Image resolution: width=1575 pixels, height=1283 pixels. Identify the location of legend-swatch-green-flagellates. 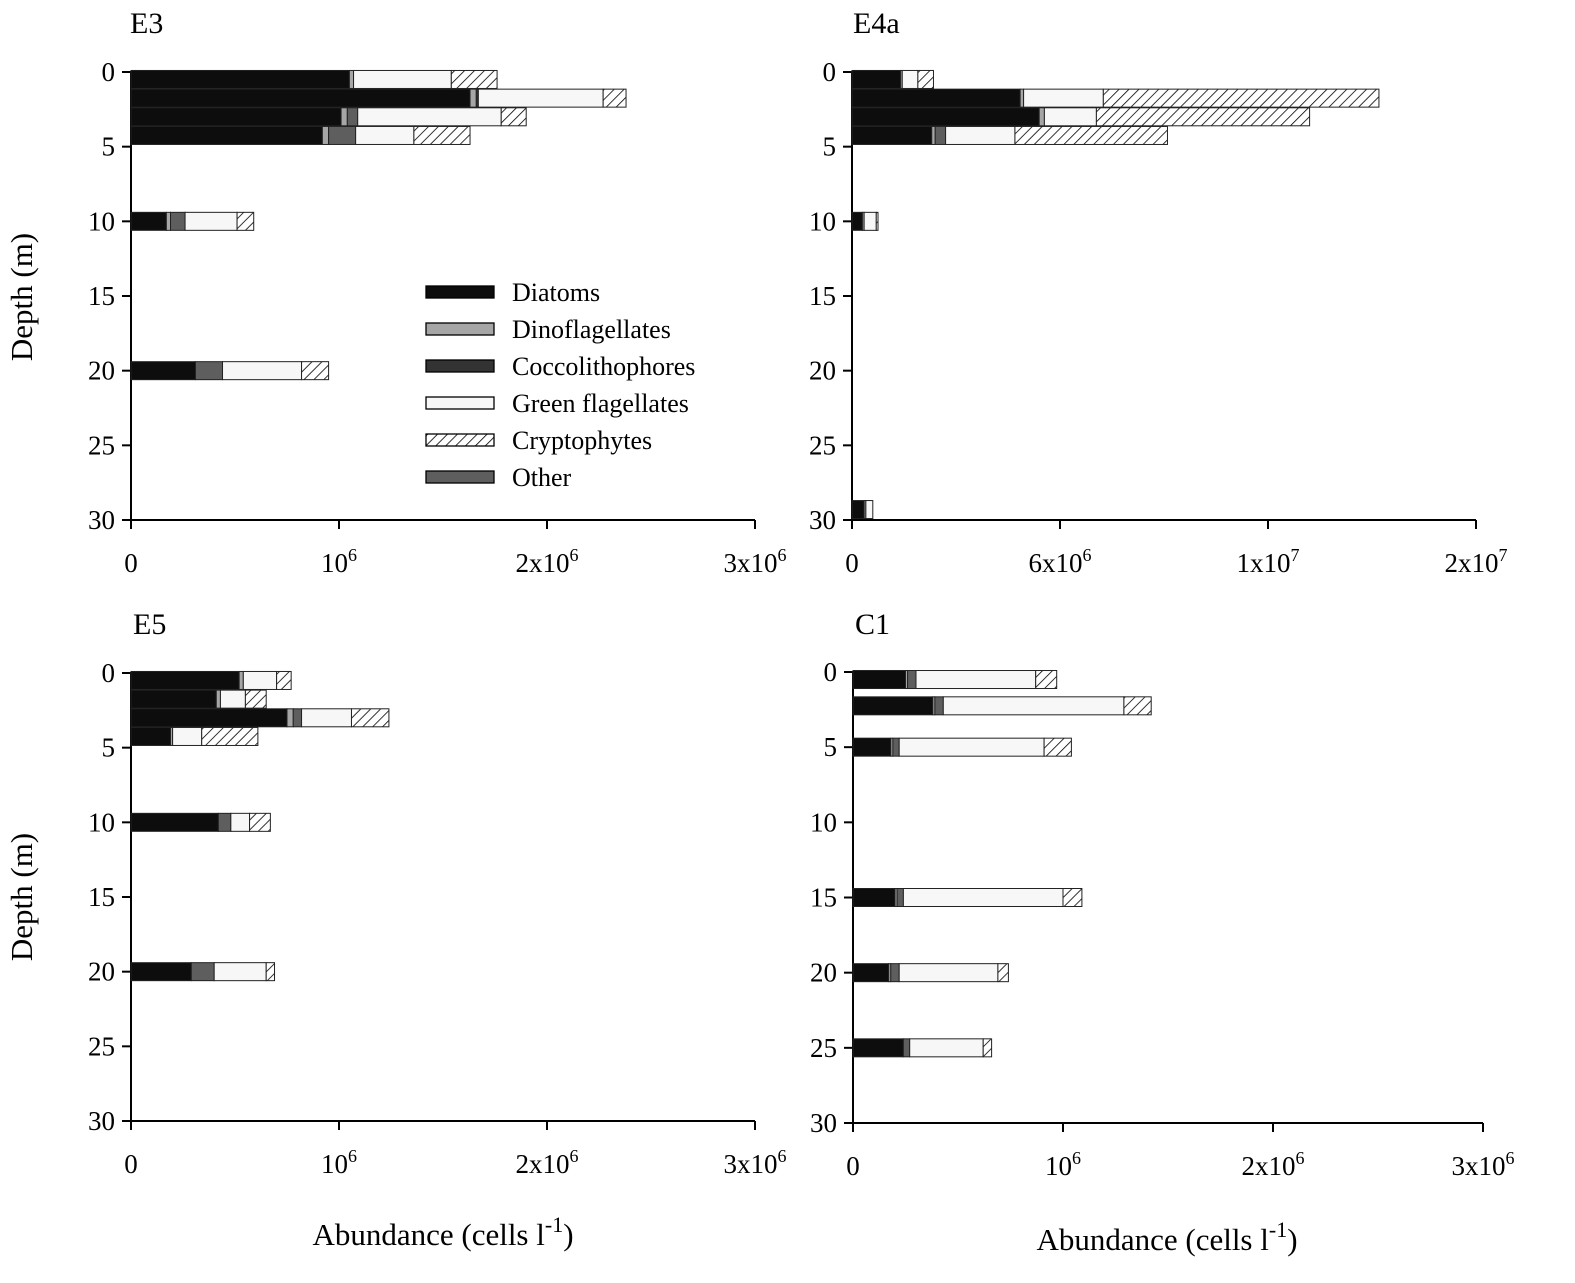
(460, 403).